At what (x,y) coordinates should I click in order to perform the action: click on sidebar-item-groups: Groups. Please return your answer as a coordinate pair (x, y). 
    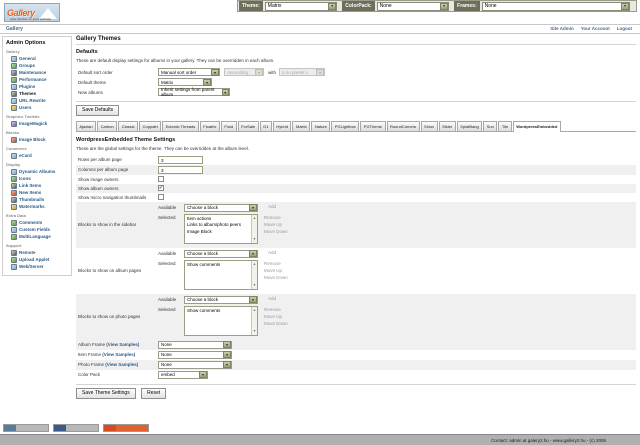
    Looking at the image, I should click on (37, 65).